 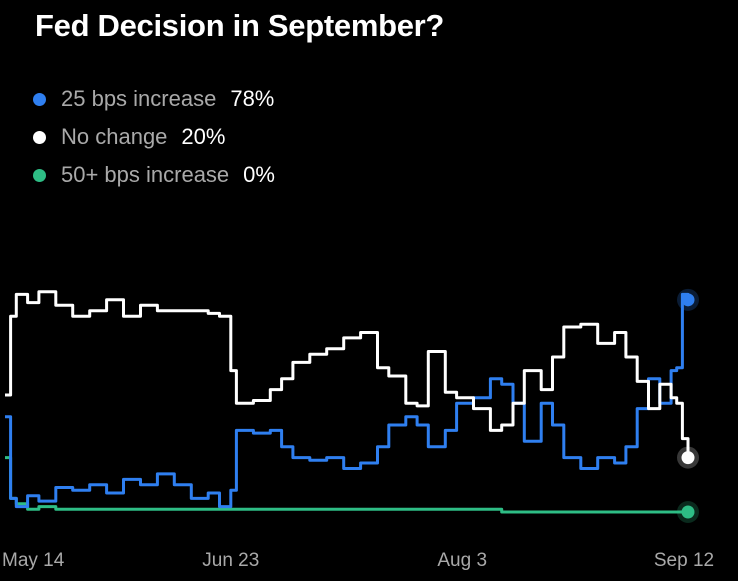 I want to click on legend-swatch-no-change, so click(x=39, y=137).